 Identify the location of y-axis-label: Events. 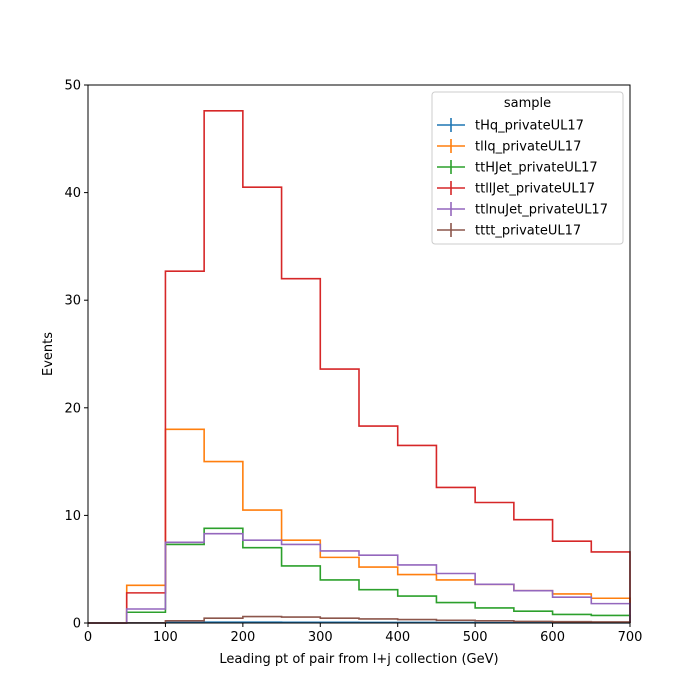
(48, 354).